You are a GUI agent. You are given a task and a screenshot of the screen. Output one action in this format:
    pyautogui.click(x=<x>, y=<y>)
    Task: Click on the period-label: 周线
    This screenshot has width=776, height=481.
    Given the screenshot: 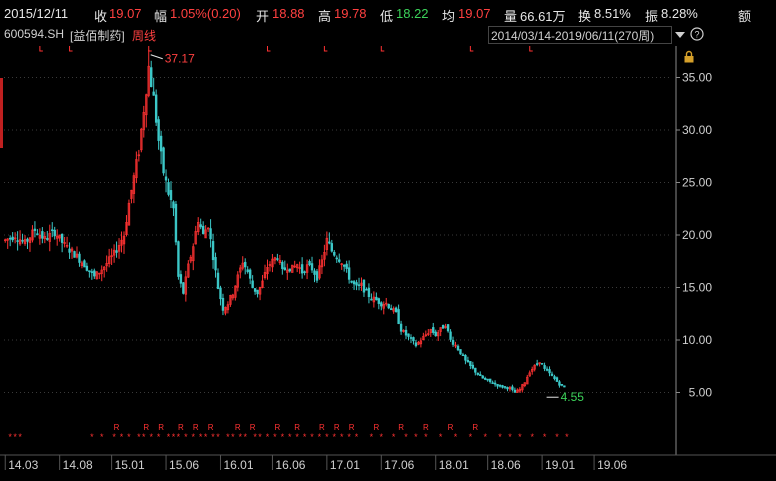 What is the action you would take?
    pyautogui.click(x=144, y=36)
    